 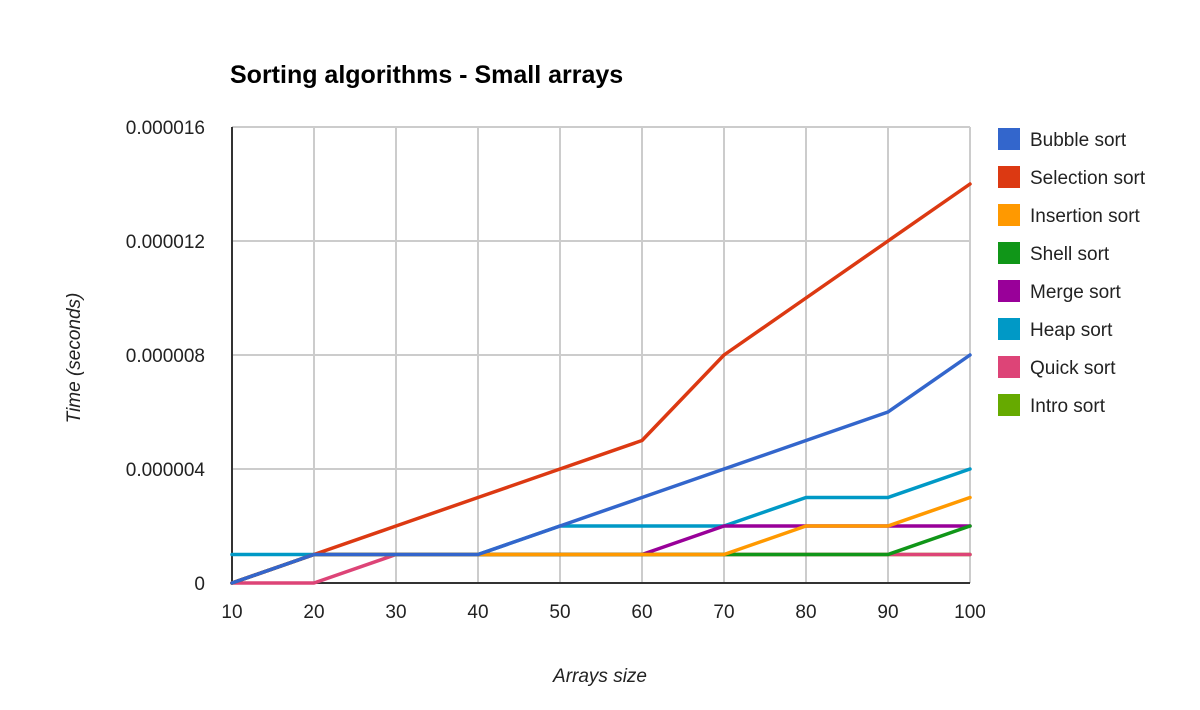 What do you see at coordinates (1068, 406) in the screenshot?
I see `legend-label: Intro sort` at bounding box center [1068, 406].